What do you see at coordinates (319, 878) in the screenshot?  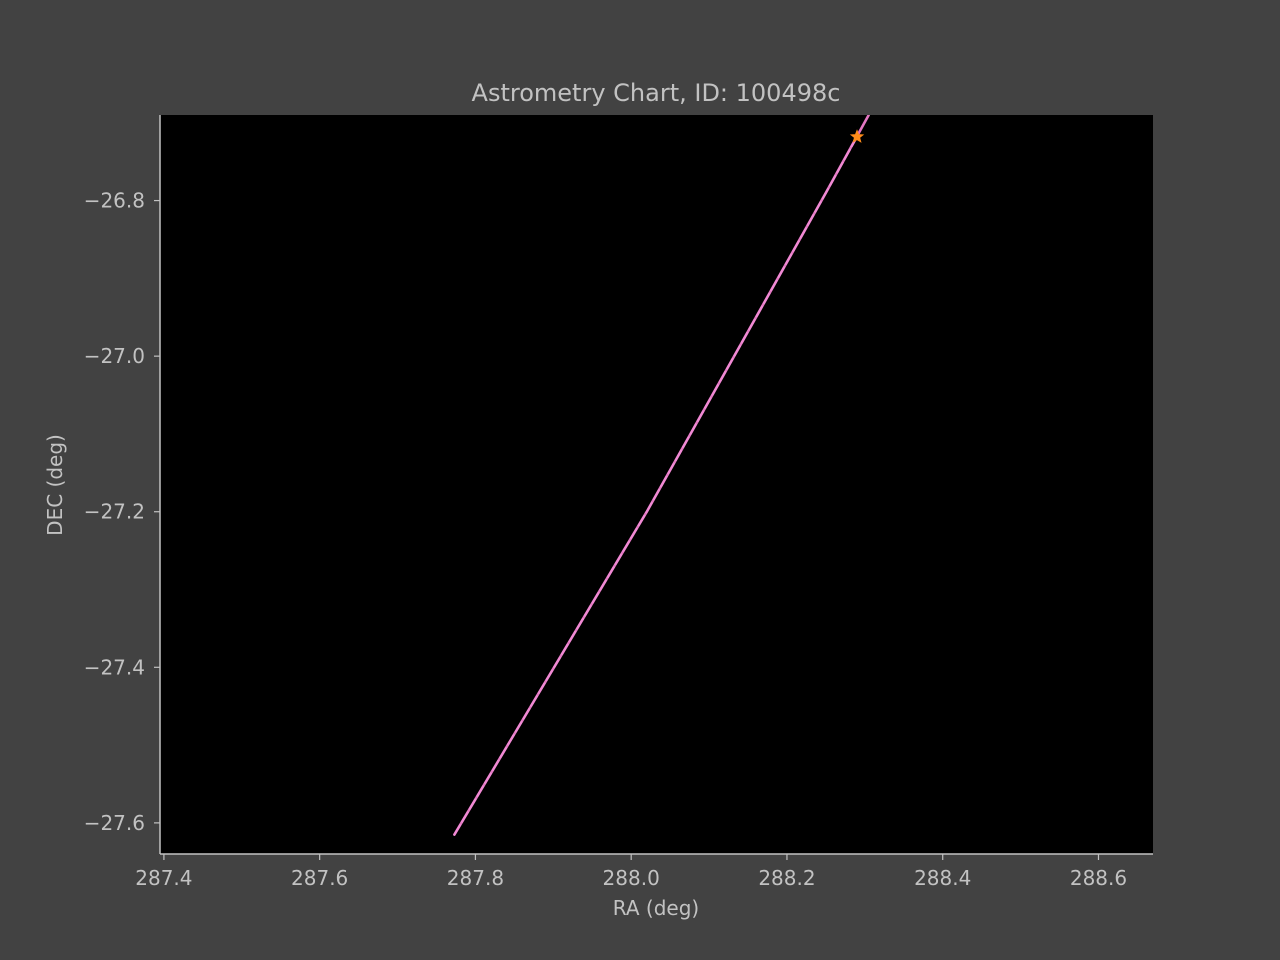 I see `x-tick-label: 287.6` at bounding box center [319, 878].